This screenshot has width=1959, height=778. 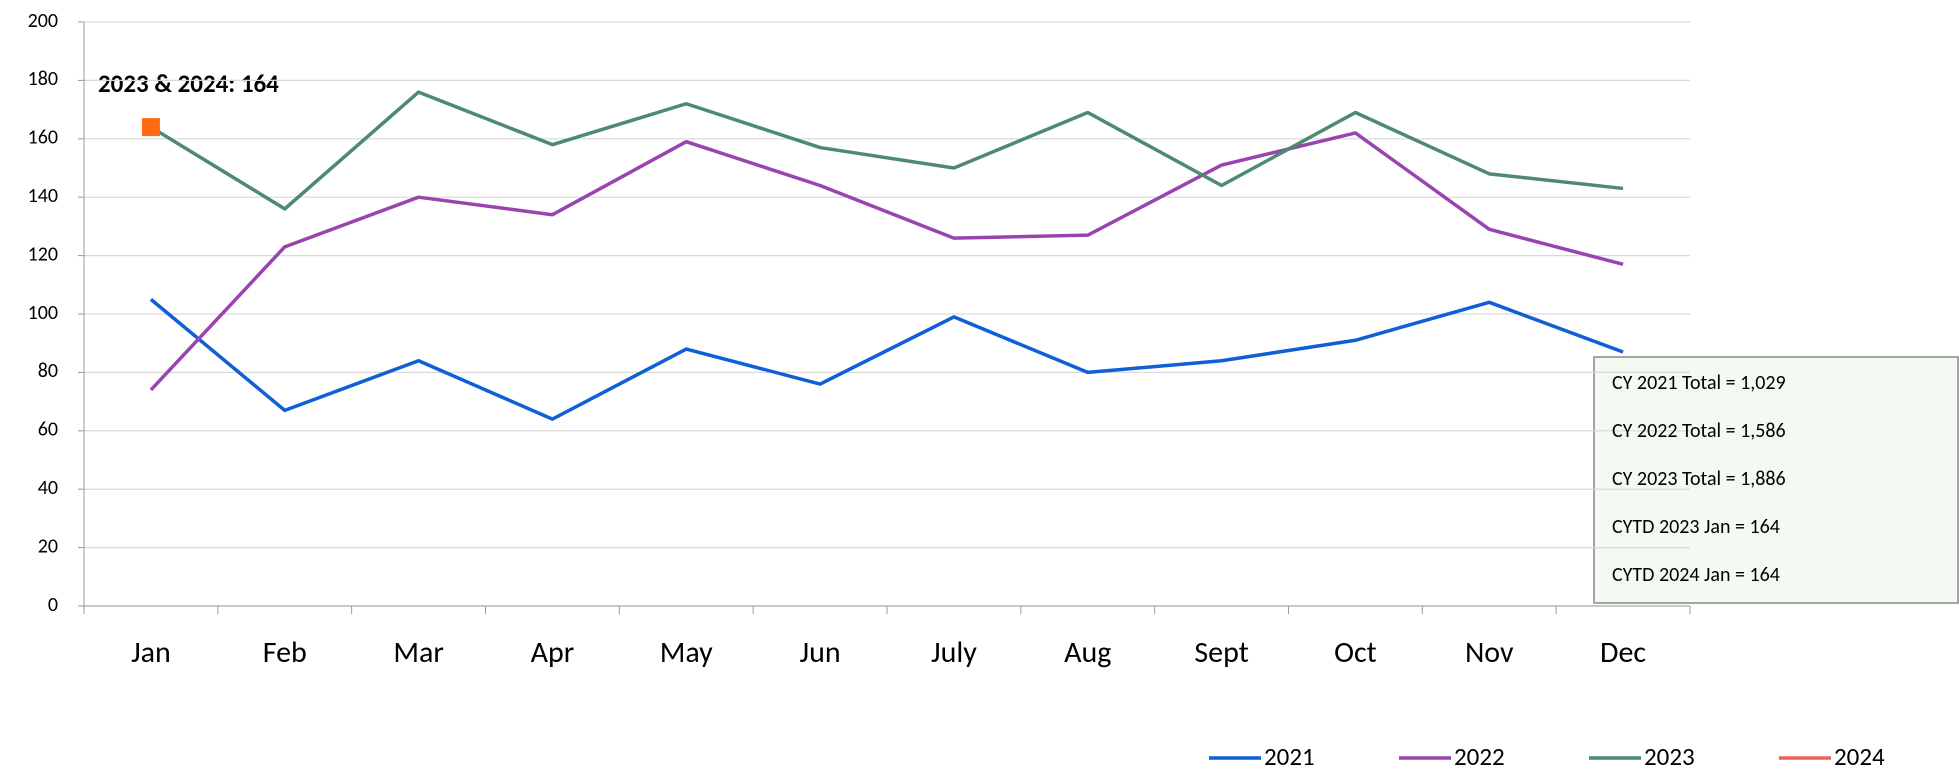 I want to click on y-tick-label: 160, so click(x=43, y=138).